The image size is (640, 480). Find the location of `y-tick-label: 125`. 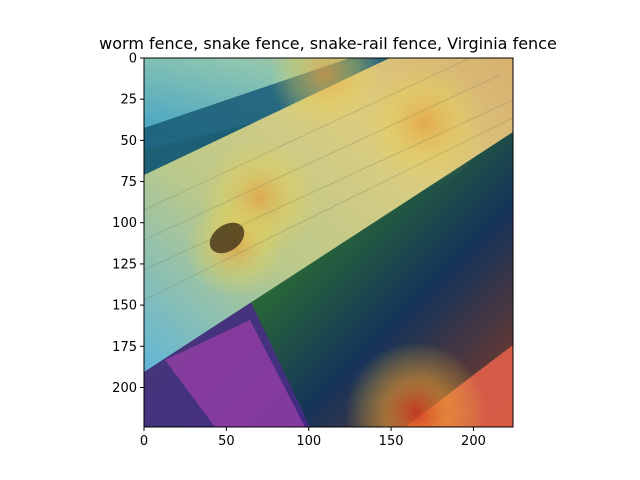

y-tick-label: 125 is located at coordinates (124, 264).